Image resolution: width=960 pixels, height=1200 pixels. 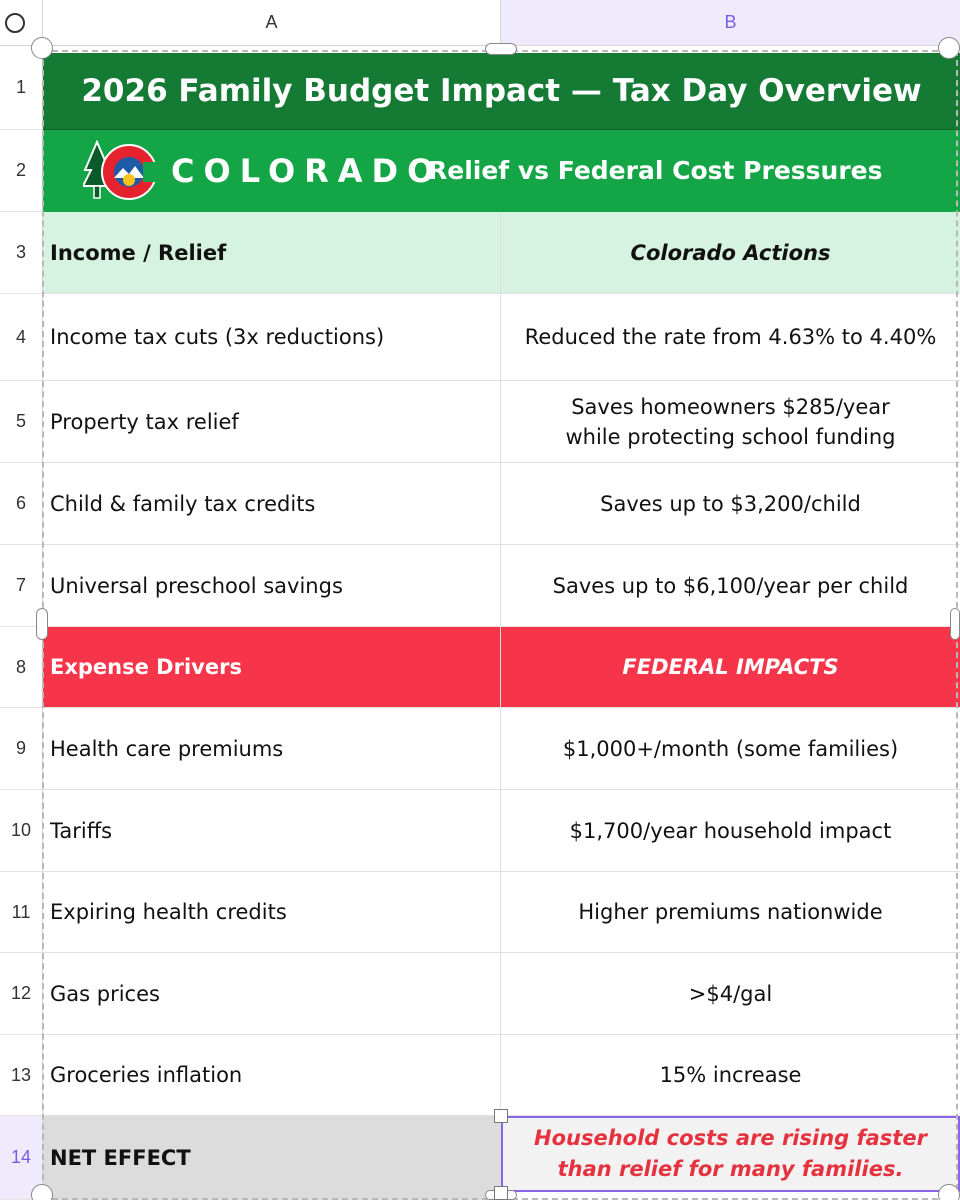 I want to click on select-all-circle-icon, so click(x=15, y=23).